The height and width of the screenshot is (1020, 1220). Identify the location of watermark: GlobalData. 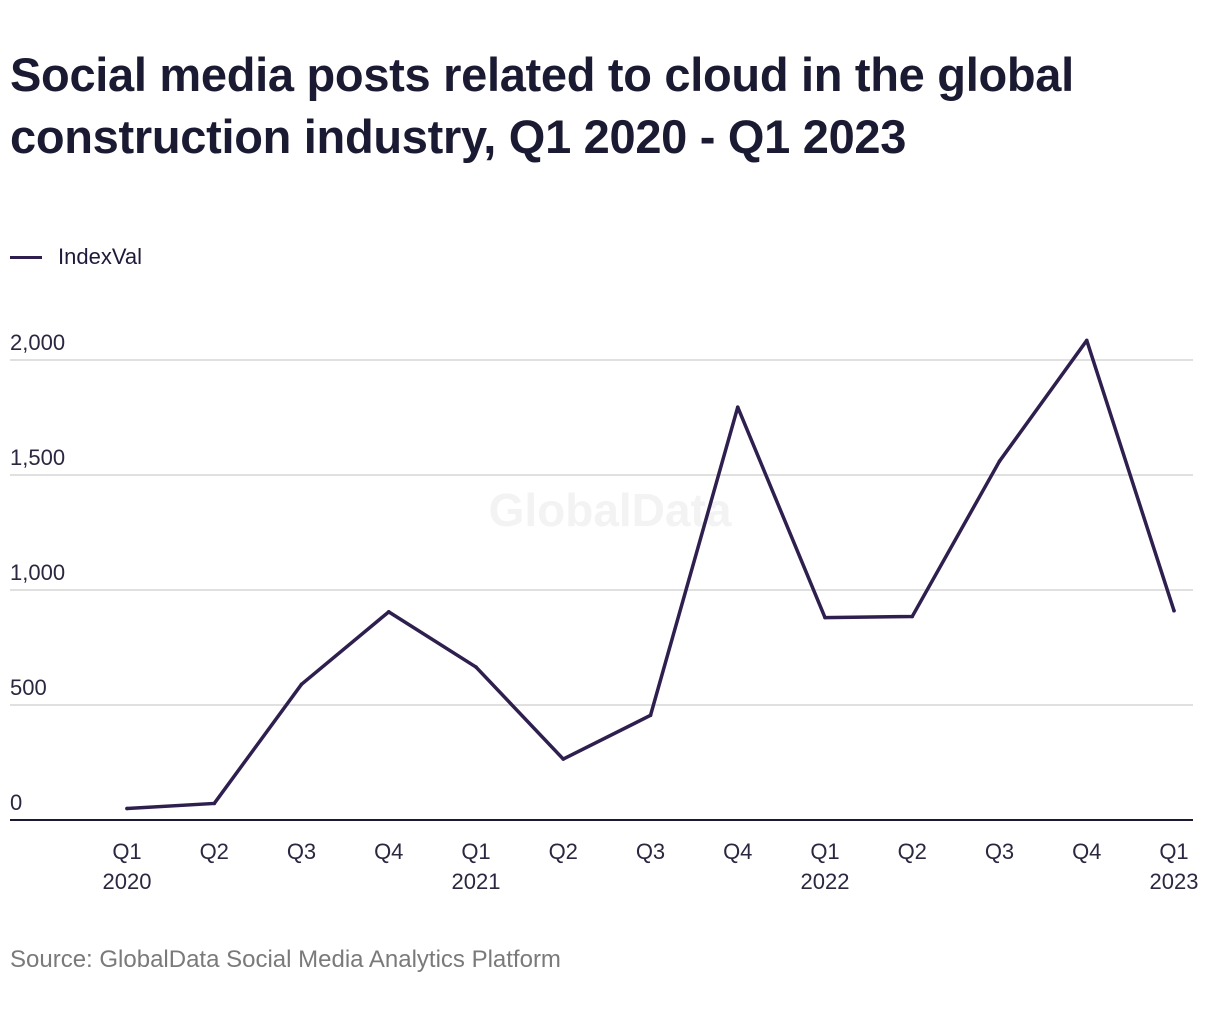
(610, 510).